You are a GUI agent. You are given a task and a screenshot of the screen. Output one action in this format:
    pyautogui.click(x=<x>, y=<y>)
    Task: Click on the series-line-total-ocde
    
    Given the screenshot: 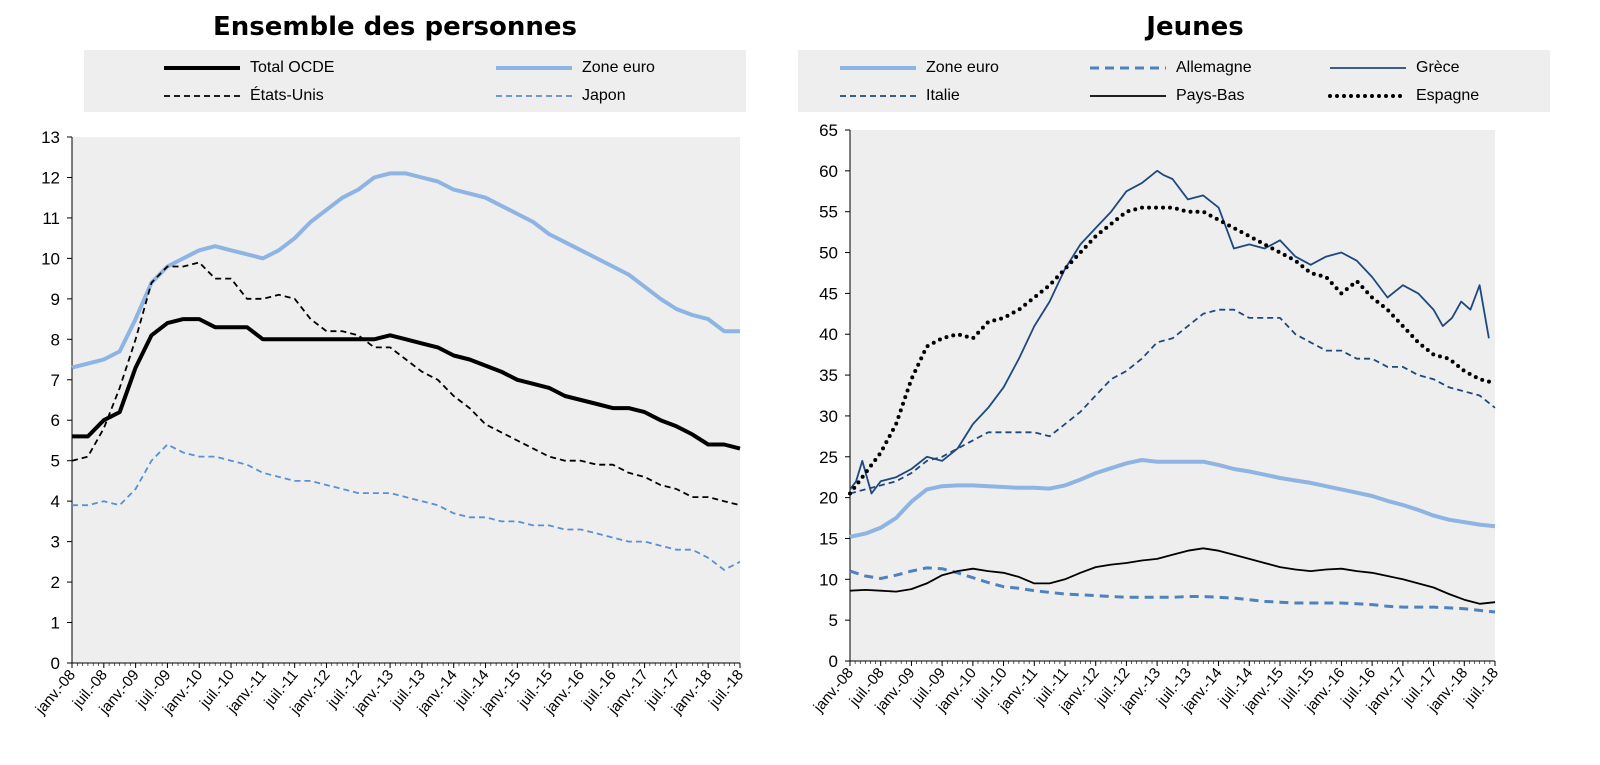 What is the action you would take?
    pyautogui.click(x=406, y=384)
    